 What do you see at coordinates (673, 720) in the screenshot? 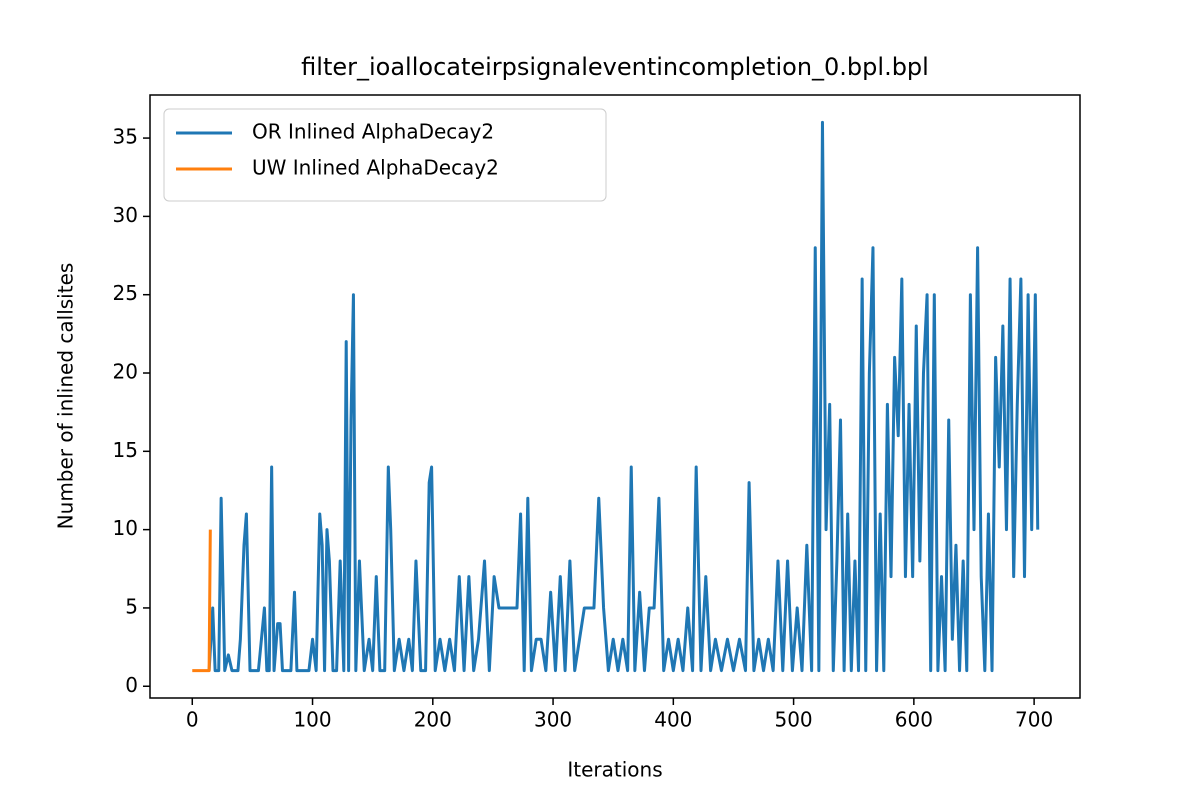
I see `x-tick-label: 400` at bounding box center [673, 720].